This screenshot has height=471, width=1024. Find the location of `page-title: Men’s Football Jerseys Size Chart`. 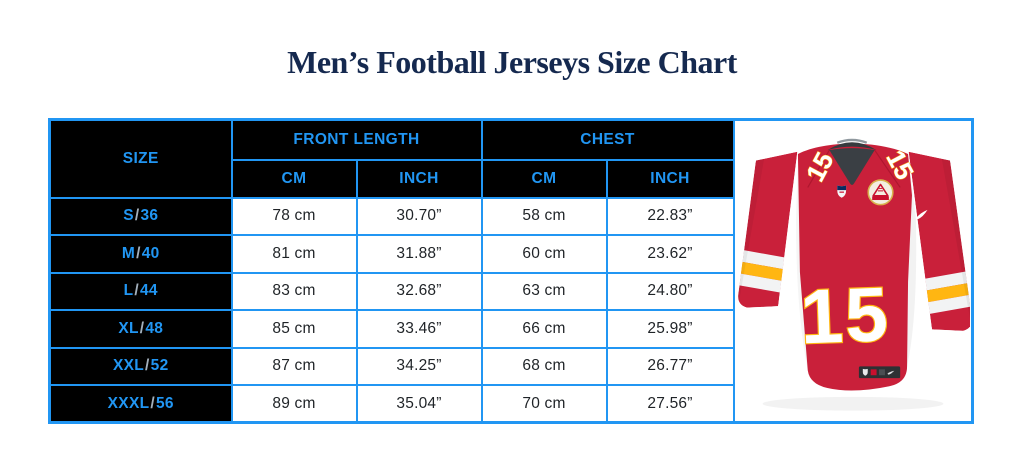

page-title: Men’s Football Jerseys Size Chart is located at coordinates (512, 62).